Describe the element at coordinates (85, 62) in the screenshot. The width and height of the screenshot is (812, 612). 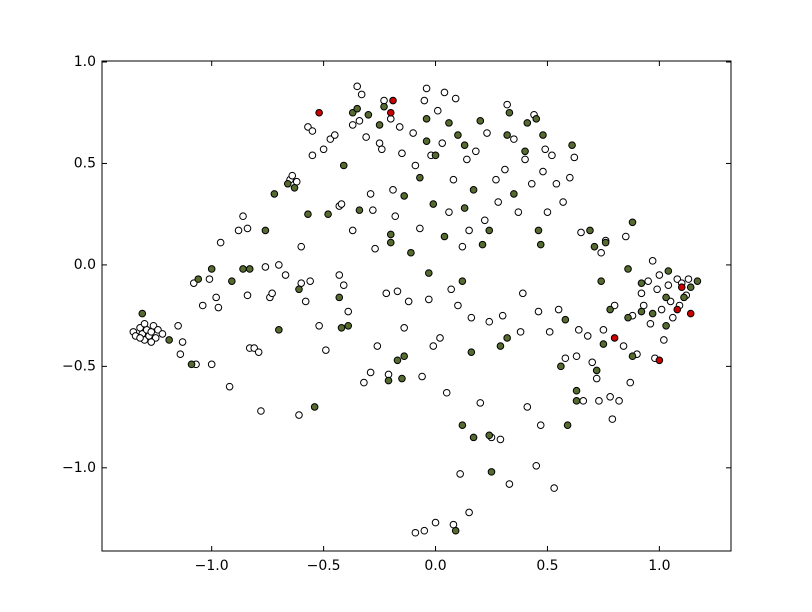
I see `y-tick-label: 1.0` at that location.